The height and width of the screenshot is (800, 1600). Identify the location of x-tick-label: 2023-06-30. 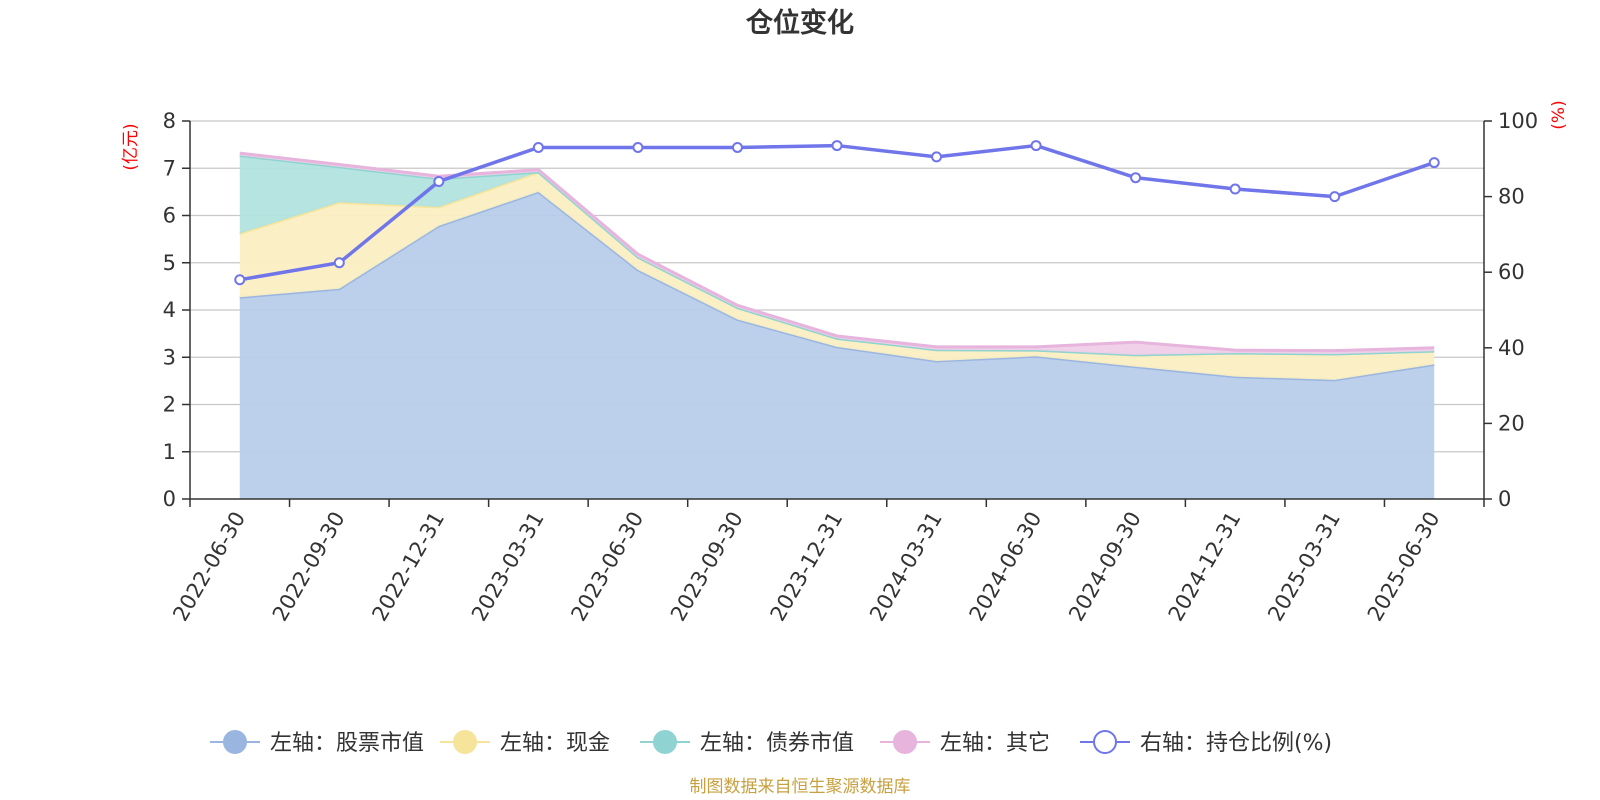
(607, 567).